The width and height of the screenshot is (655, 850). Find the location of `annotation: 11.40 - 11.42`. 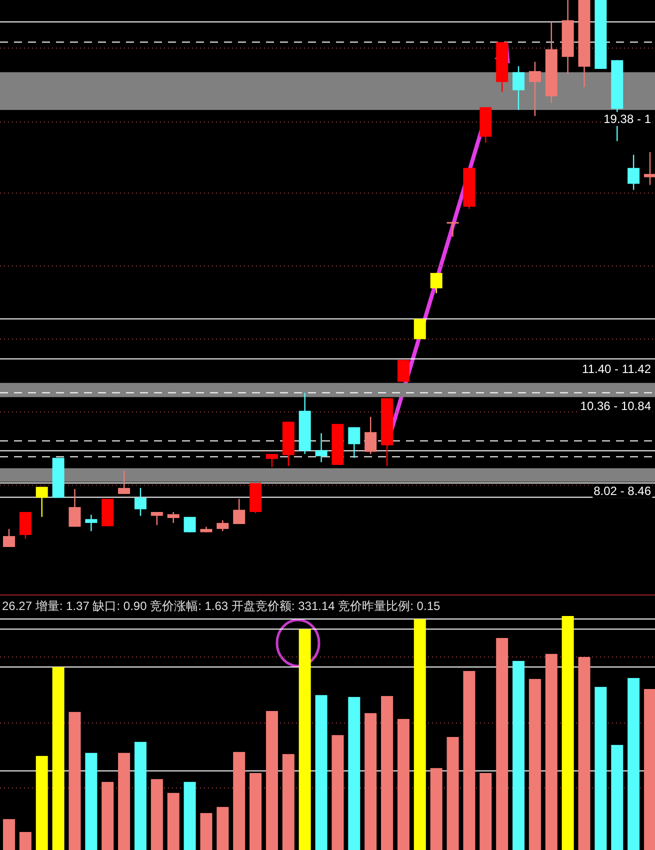

annotation: 11.40 - 11.42 is located at coordinates (617, 369).